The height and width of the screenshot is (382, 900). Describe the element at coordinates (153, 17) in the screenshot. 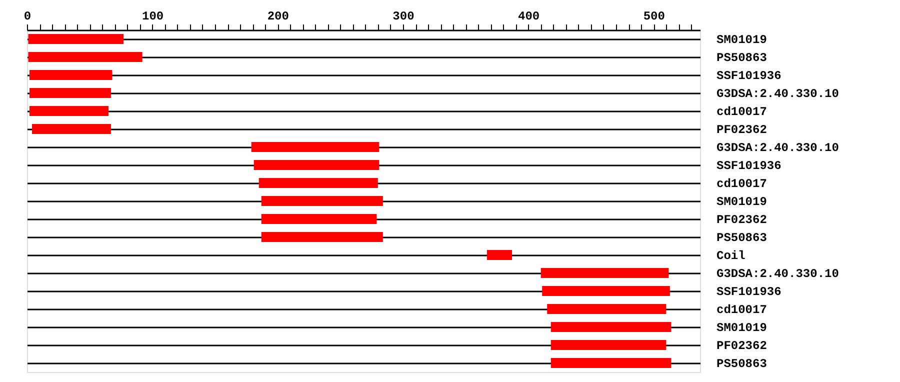

I see `x-tick-label: 100` at that location.